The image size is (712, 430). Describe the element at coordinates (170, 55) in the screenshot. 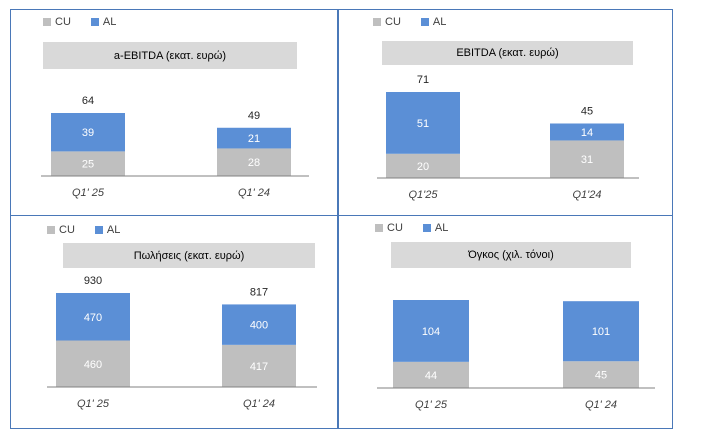

I see `chart-title: a-EBITDA (εκατ. ευρώ)` at that location.